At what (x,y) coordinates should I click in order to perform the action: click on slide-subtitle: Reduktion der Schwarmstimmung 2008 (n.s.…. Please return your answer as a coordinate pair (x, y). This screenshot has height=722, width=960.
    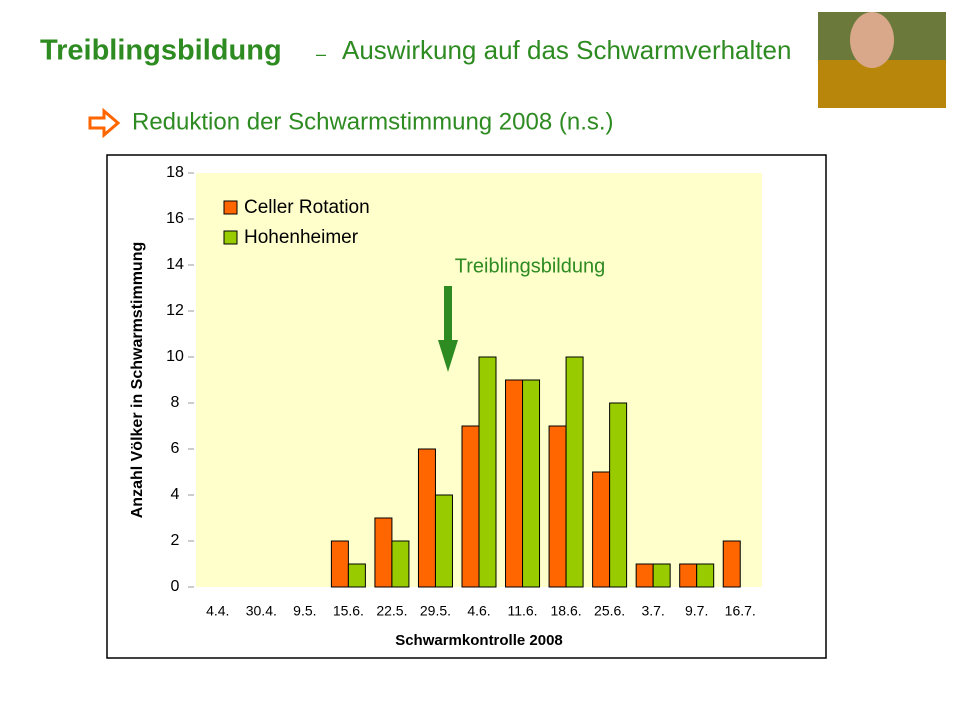
    Looking at the image, I should click on (373, 121).